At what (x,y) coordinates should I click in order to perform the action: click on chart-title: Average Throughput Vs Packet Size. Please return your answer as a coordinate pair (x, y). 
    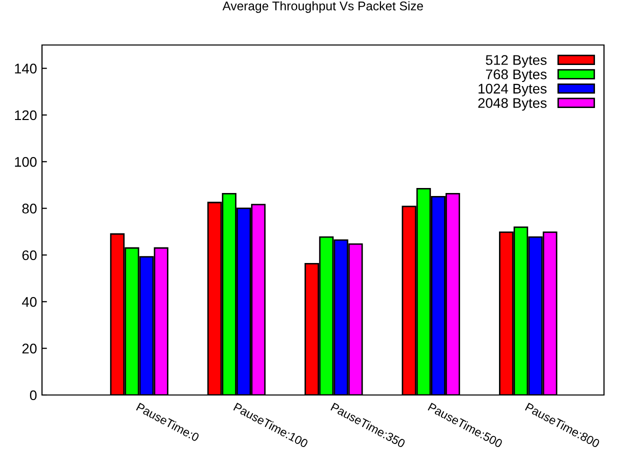
    Looking at the image, I should click on (322, 7).